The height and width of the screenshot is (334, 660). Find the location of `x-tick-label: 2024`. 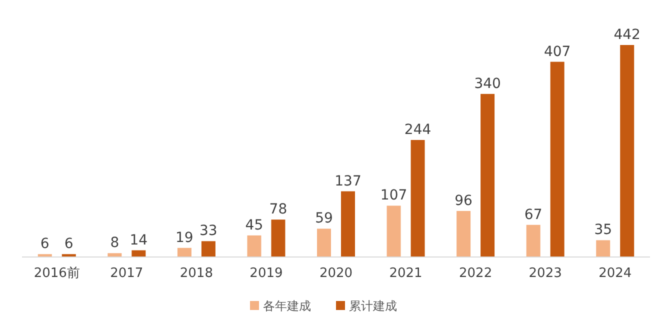

x-tick-label: 2024 is located at coordinates (615, 273).